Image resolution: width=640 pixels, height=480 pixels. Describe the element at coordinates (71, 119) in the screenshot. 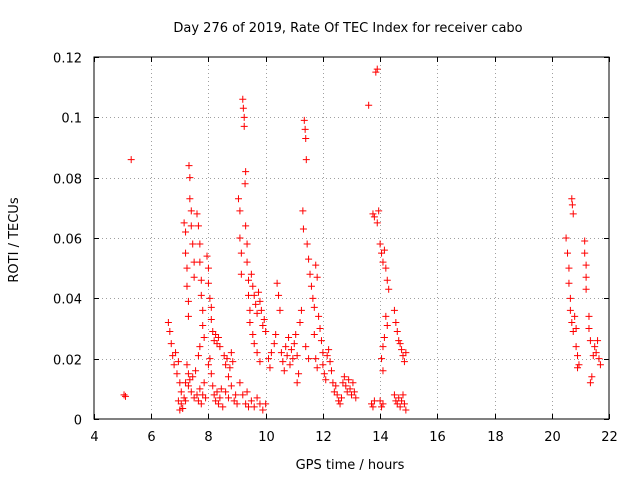

I see `y-tick-label: 0.1` at that location.